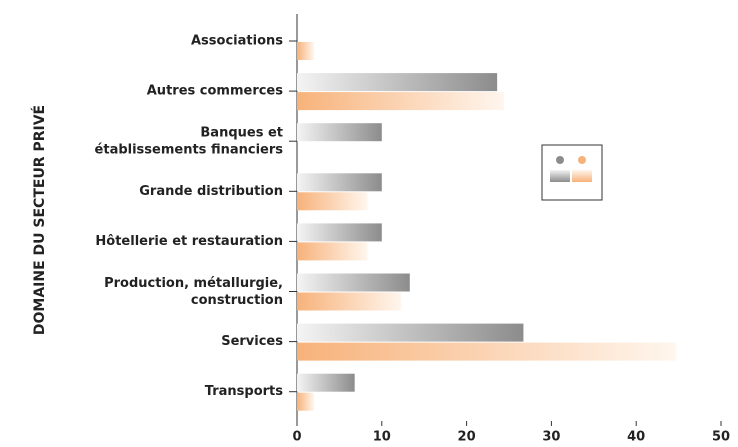  I want to click on x-tick-label: 50, so click(721, 437).